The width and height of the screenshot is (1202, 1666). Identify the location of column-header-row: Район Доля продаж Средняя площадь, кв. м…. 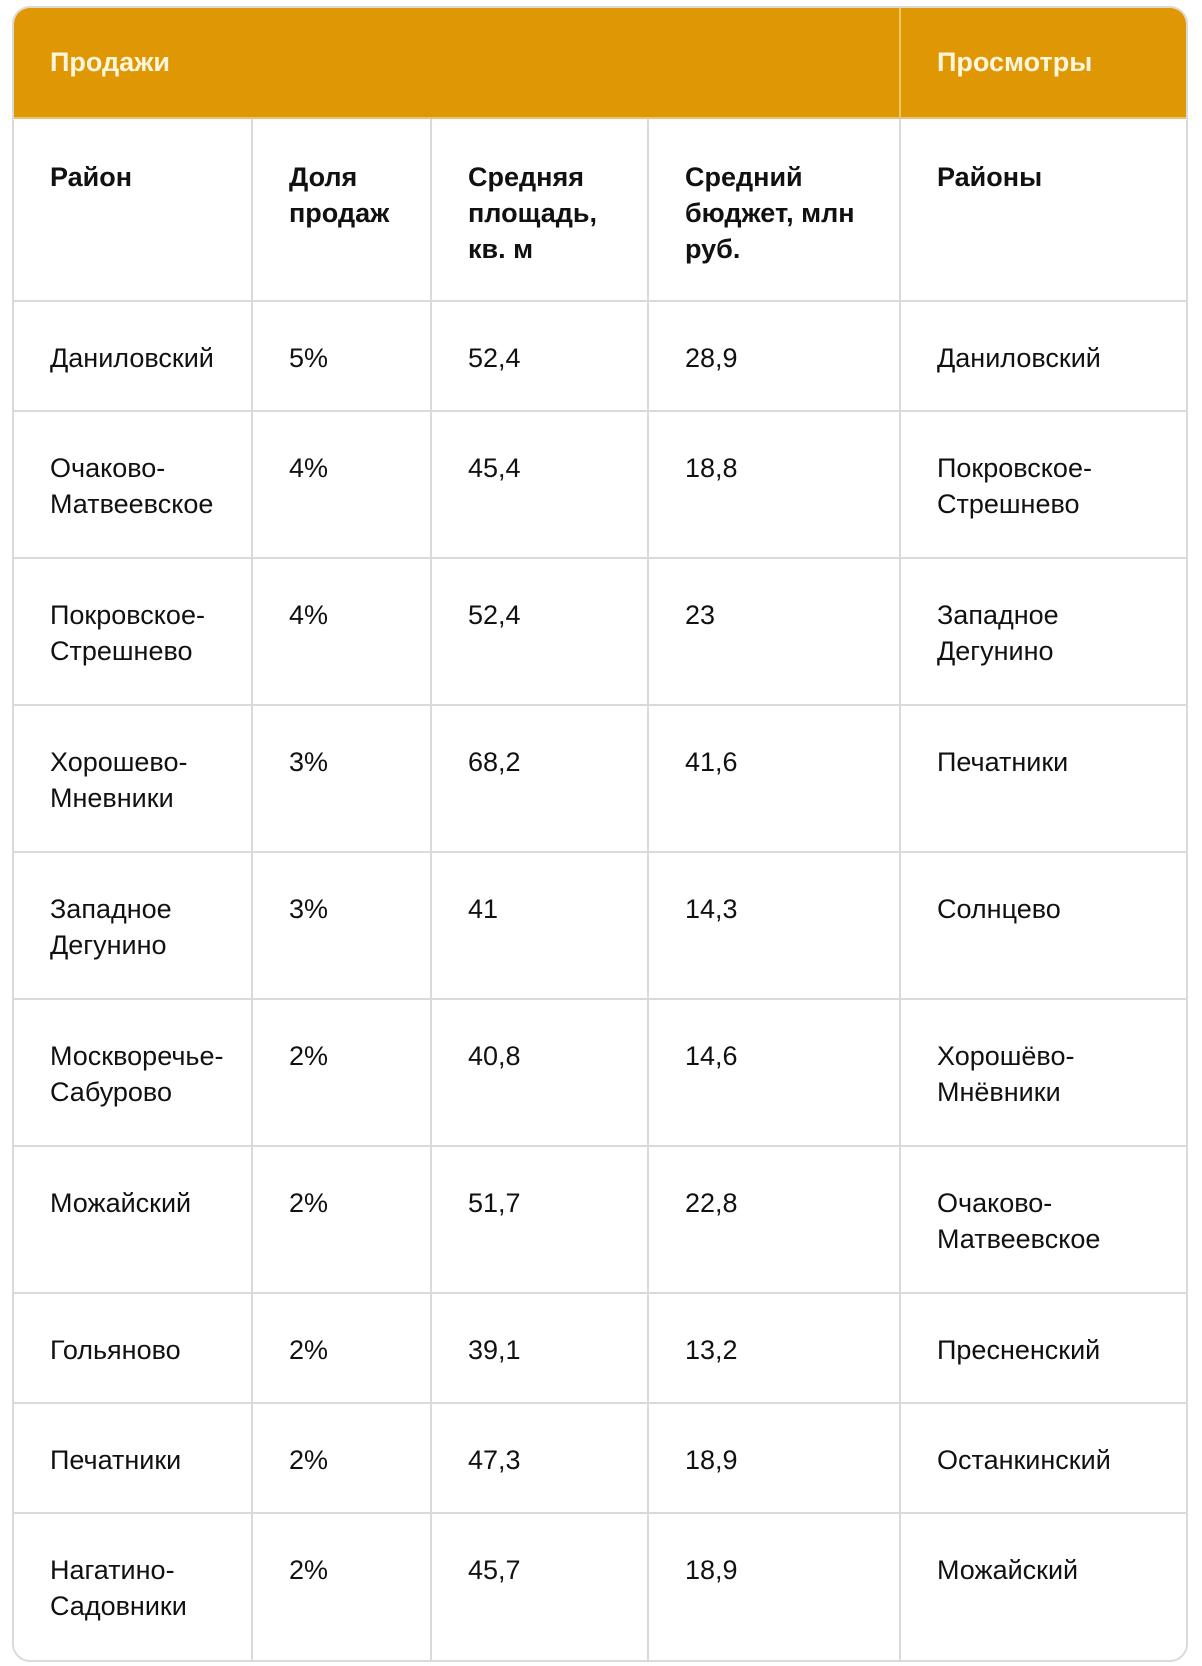
(600, 210).